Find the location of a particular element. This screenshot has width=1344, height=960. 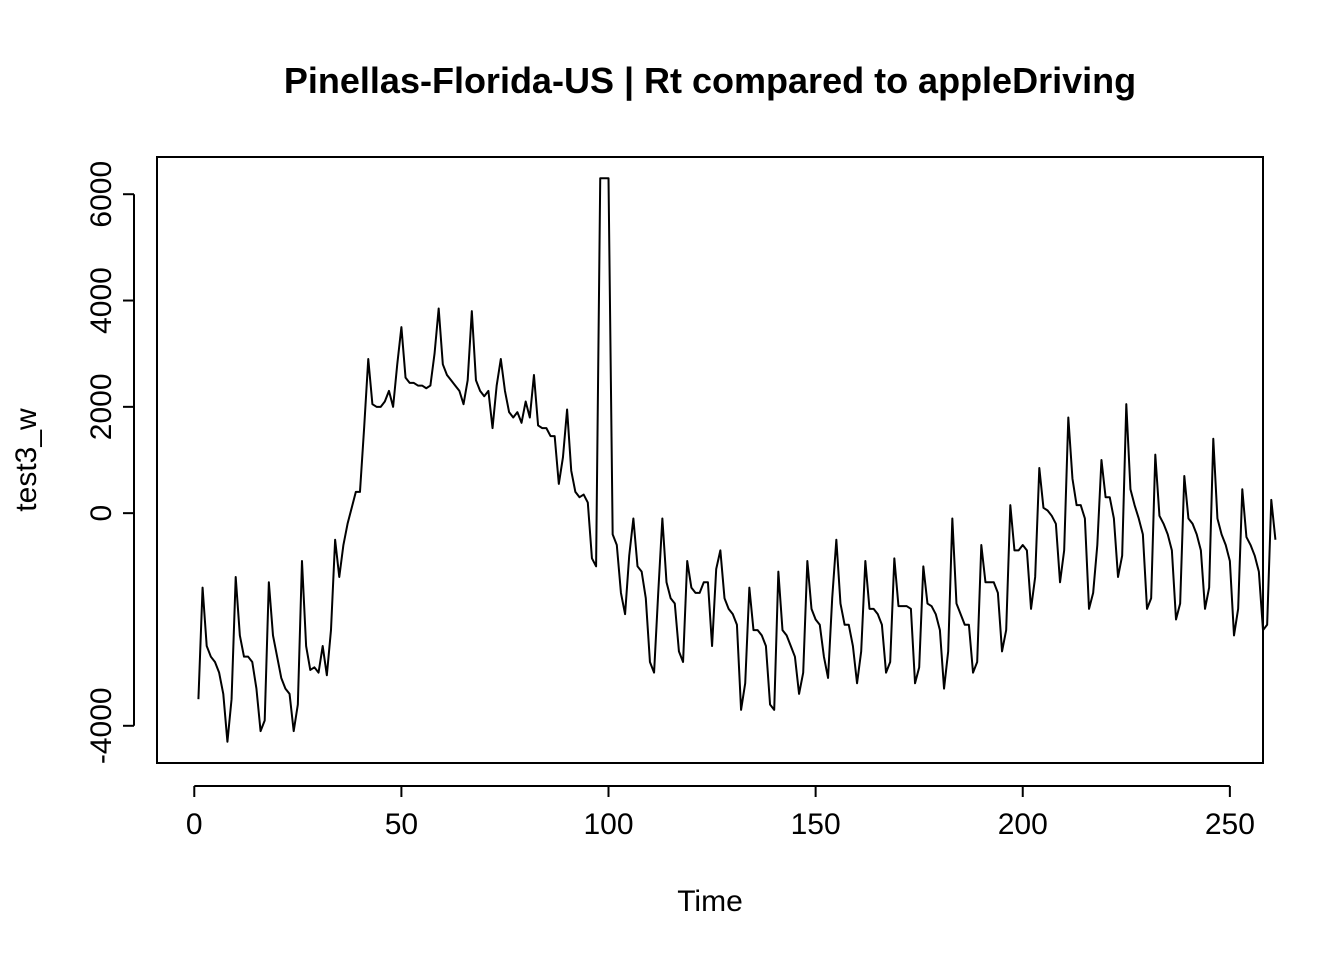

x-tick-label: 250 is located at coordinates (1230, 824).